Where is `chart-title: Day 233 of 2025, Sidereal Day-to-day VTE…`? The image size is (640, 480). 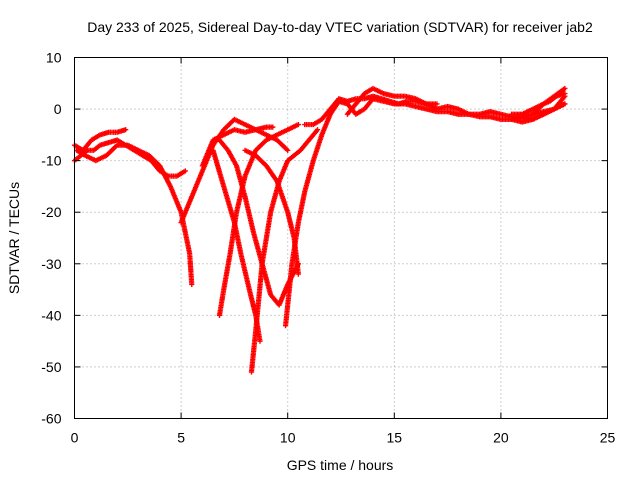
chart-title: Day 233 of 2025, Sidereal Day-to-day VTE… is located at coordinates (340, 27).